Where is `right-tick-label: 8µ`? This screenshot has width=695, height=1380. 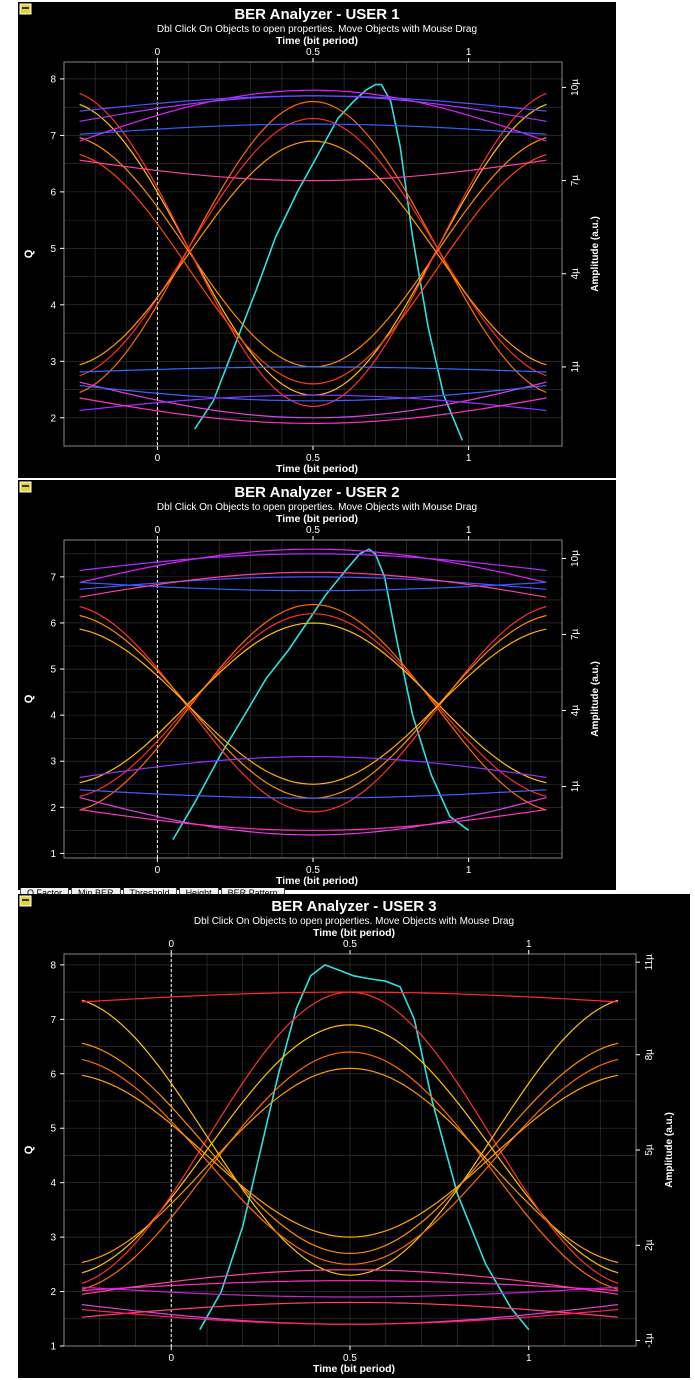 right-tick-label: 8µ is located at coordinates (649, 1055).